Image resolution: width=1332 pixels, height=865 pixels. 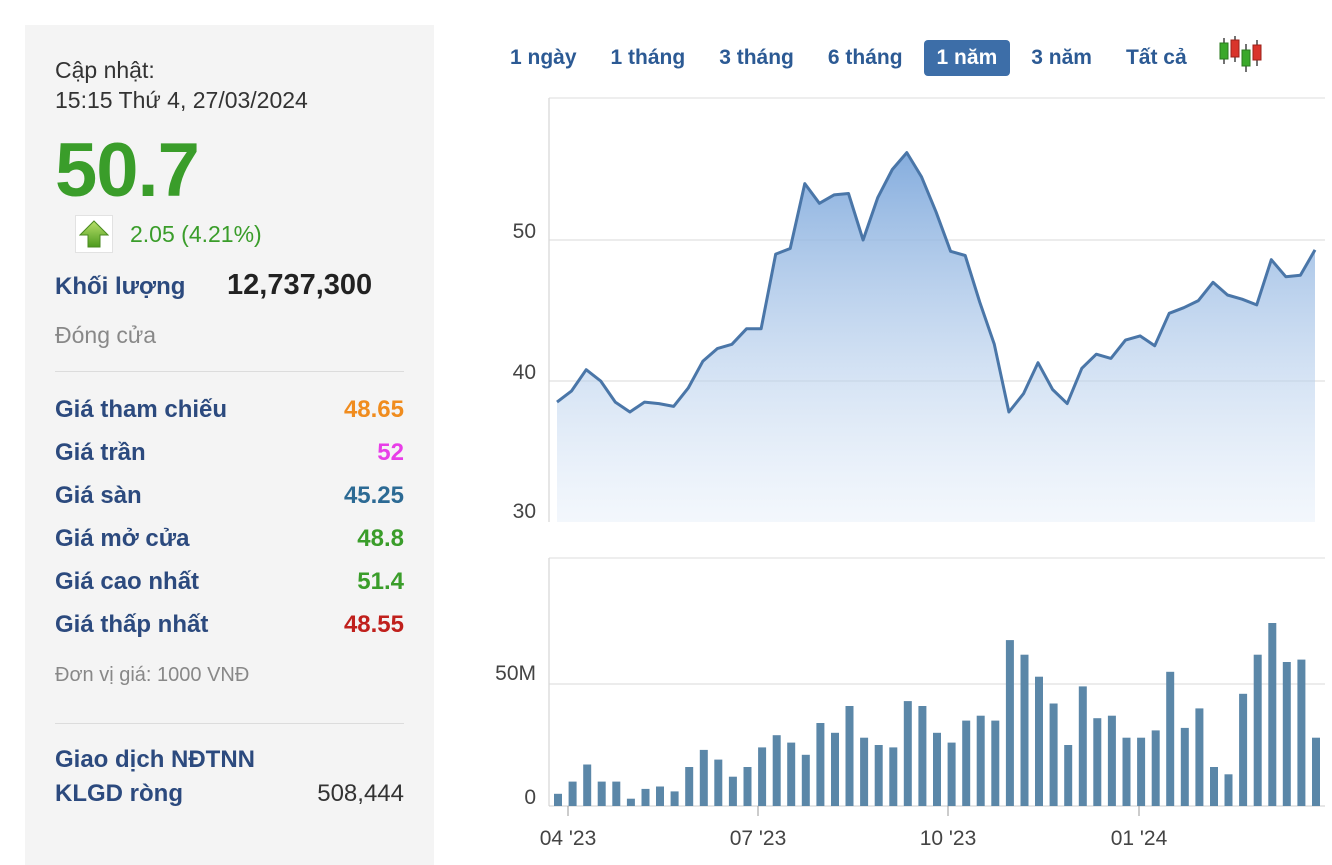 What do you see at coordinates (120, 286) in the screenshot?
I see `volume-label: Khối lượng` at bounding box center [120, 286].